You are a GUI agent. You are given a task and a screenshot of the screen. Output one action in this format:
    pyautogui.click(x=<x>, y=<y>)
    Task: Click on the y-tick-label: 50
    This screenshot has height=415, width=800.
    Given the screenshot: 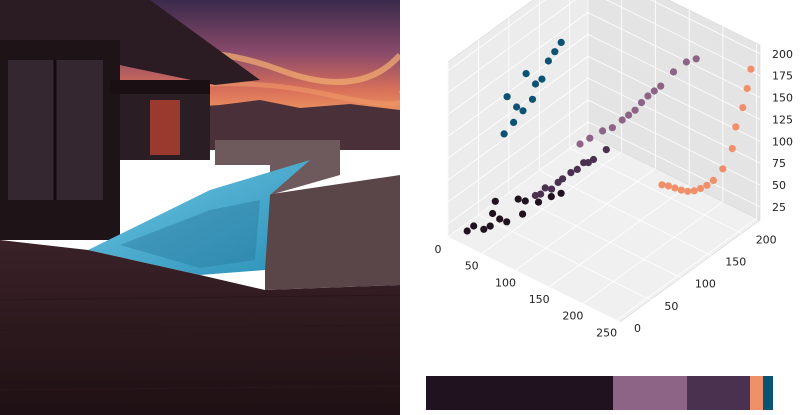 What is the action you would take?
    pyautogui.click(x=671, y=306)
    